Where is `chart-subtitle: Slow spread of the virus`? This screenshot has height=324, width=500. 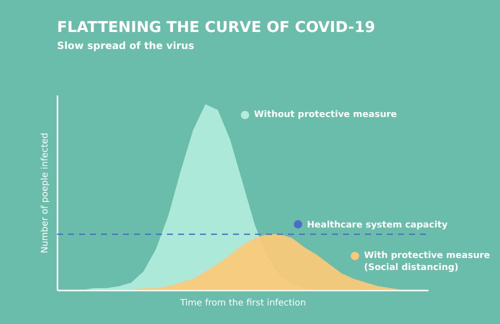 chart-subtitle: Slow spread of the virus is located at coordinates (125, 46).